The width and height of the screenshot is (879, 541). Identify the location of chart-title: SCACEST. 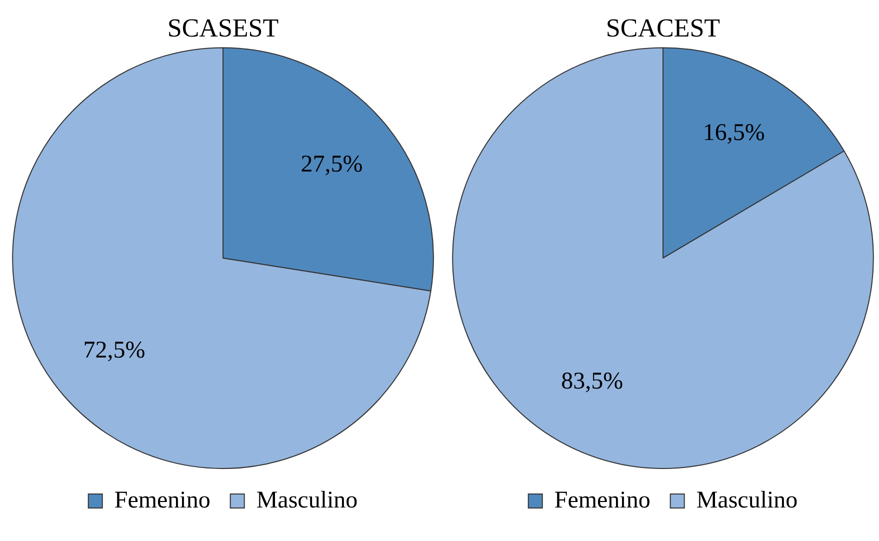
(663, 27).